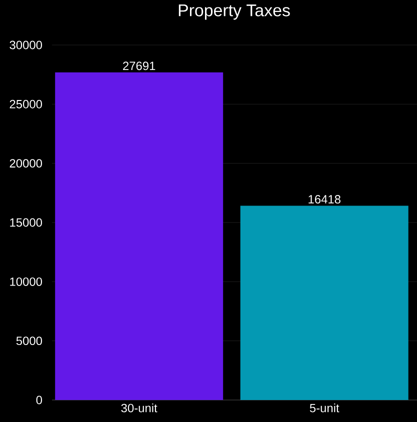 The width and height of the screenshot is (417, 422). I want to click on x-tick-label: 5-unit, so click(325, 408).